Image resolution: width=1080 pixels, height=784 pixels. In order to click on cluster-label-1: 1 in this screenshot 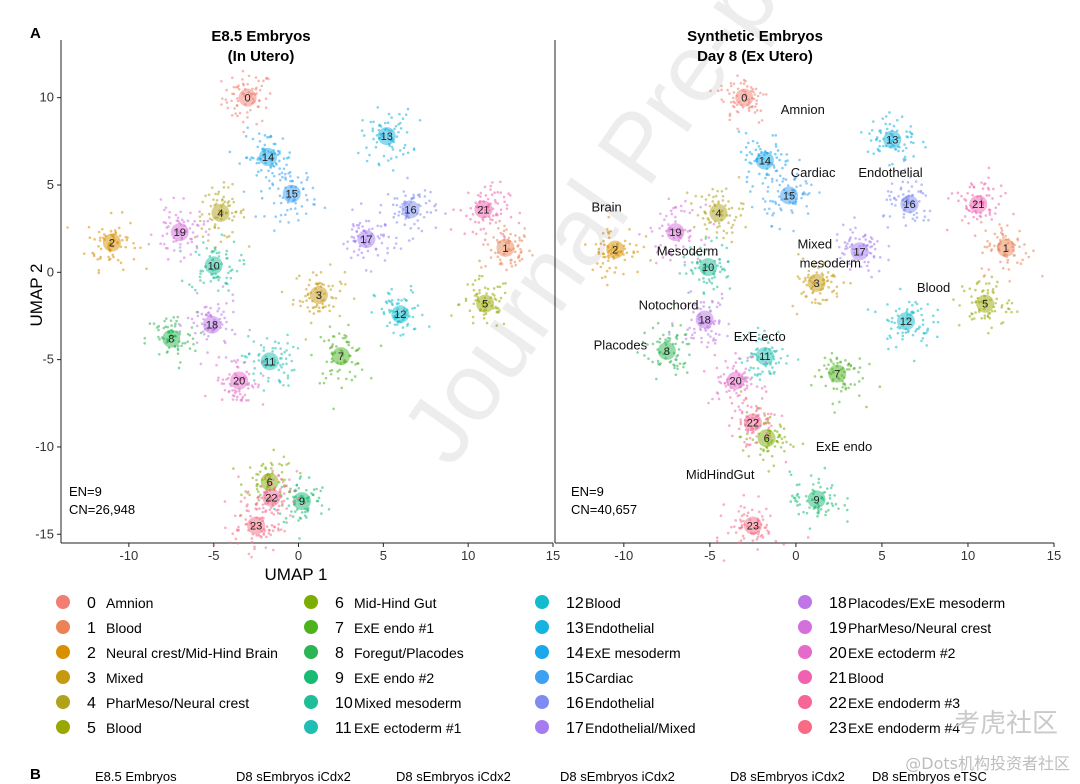, I will do `click(1006, 249)`.